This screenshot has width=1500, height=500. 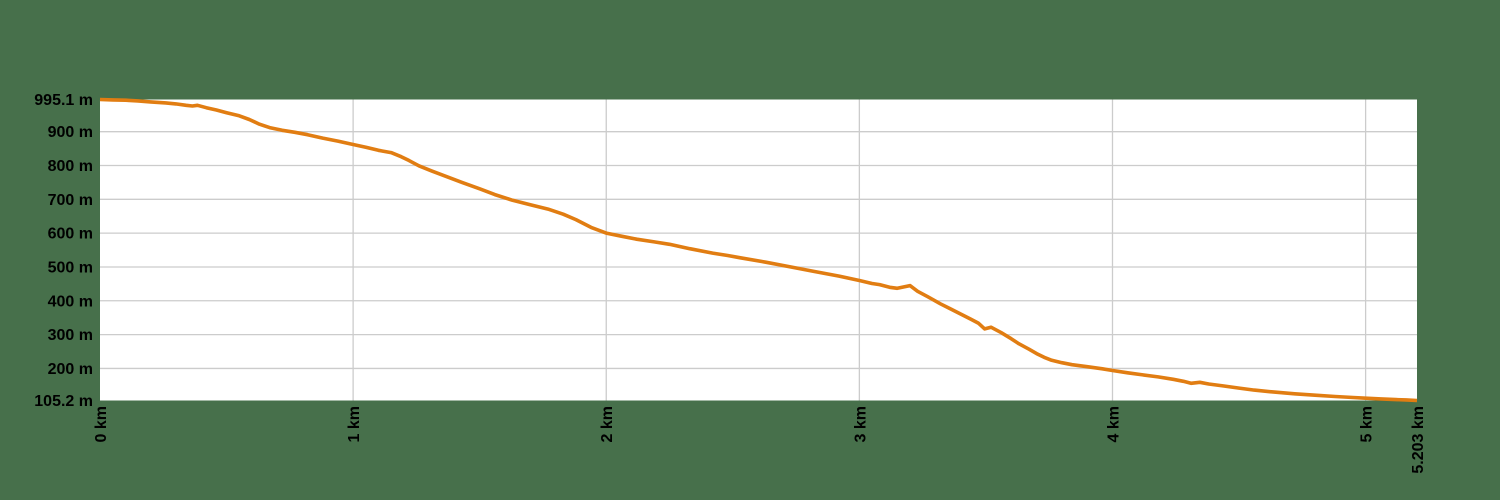 What do you see at coordinates (1367, 424) in the screenshot?
I see `x-tick-label: 5 km` at bounding box center [1367, 424].